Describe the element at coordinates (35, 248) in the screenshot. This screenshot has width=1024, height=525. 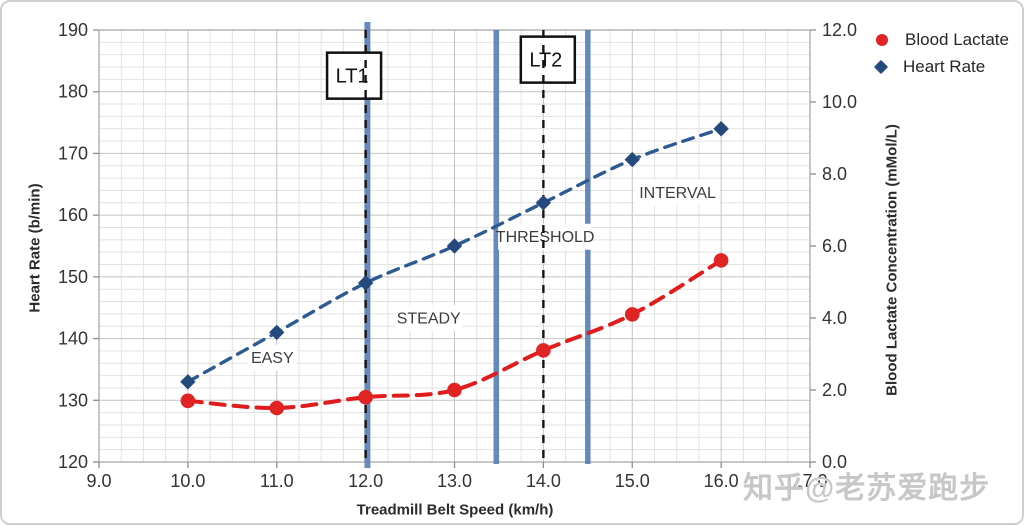
I see `left-axis-title: Heart Rate (b/min)` at that location.